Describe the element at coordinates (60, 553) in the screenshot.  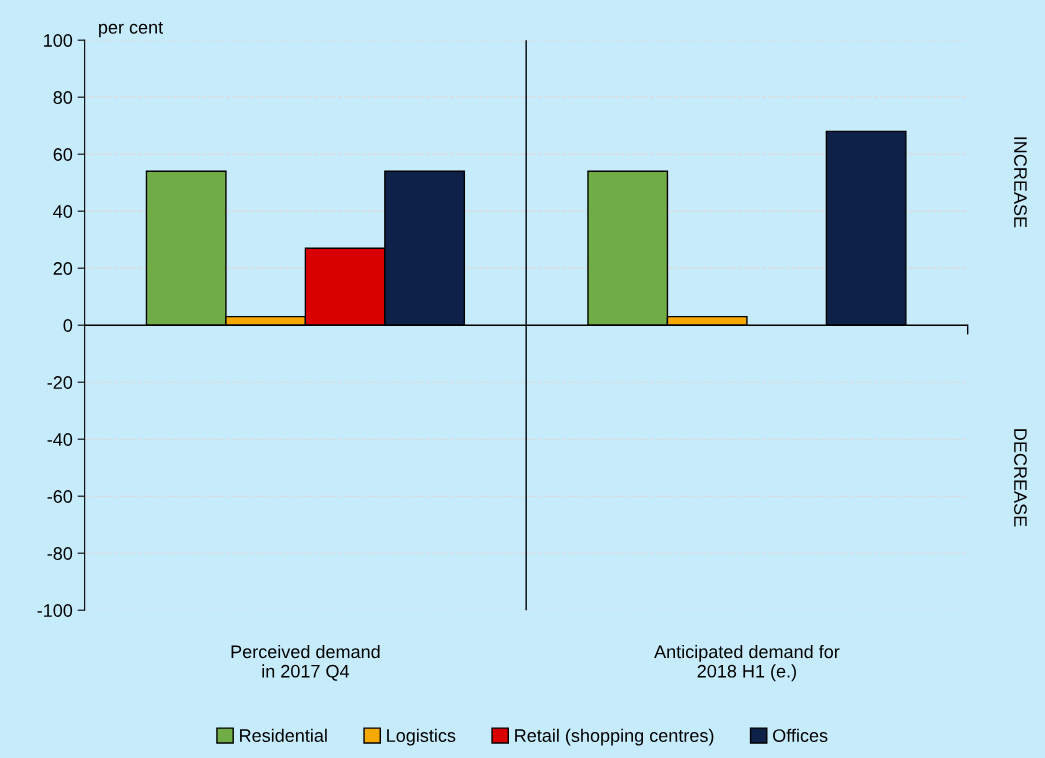
I see `y-tick-label: -80` at that location.